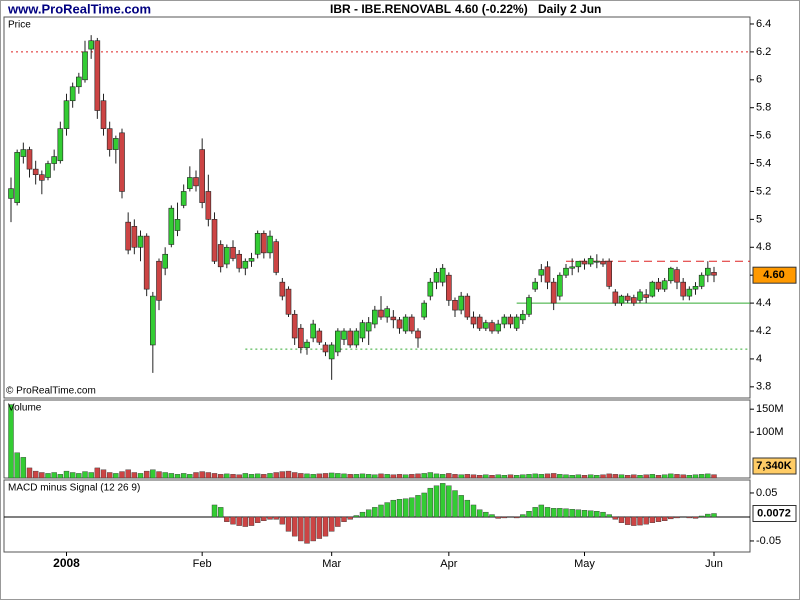 Image resolution: width=800 pixels, height=600 pixels. Describe the element at coordinates (759, 80) in the screenshot. I see `y-tick-label: 6` at that location.